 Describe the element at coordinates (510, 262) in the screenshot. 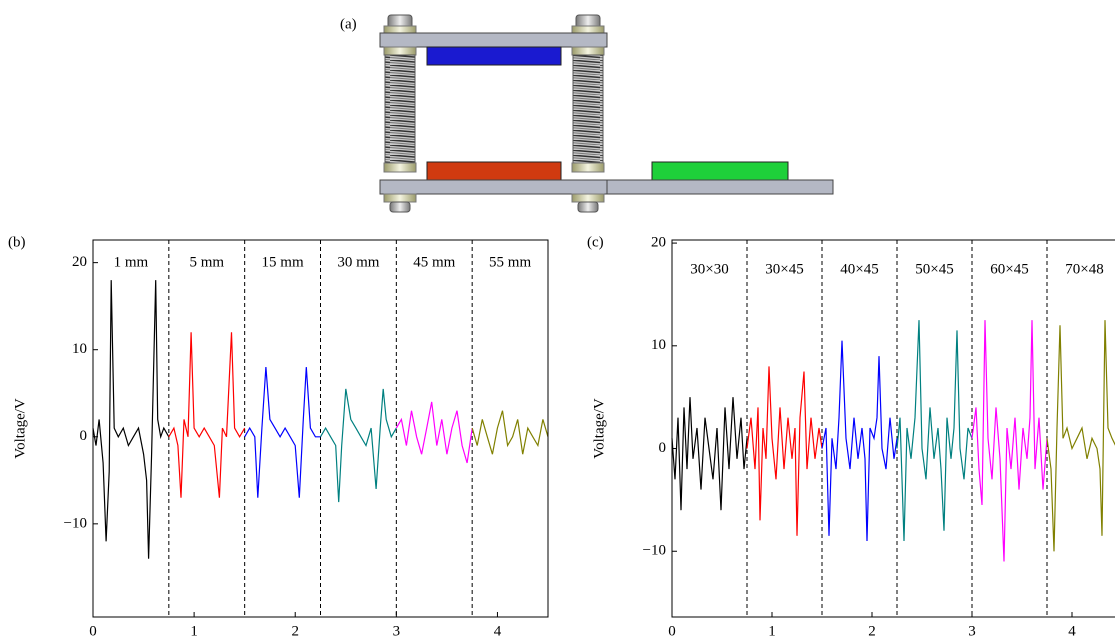

I see `segment-label: 55 mm` at that location.